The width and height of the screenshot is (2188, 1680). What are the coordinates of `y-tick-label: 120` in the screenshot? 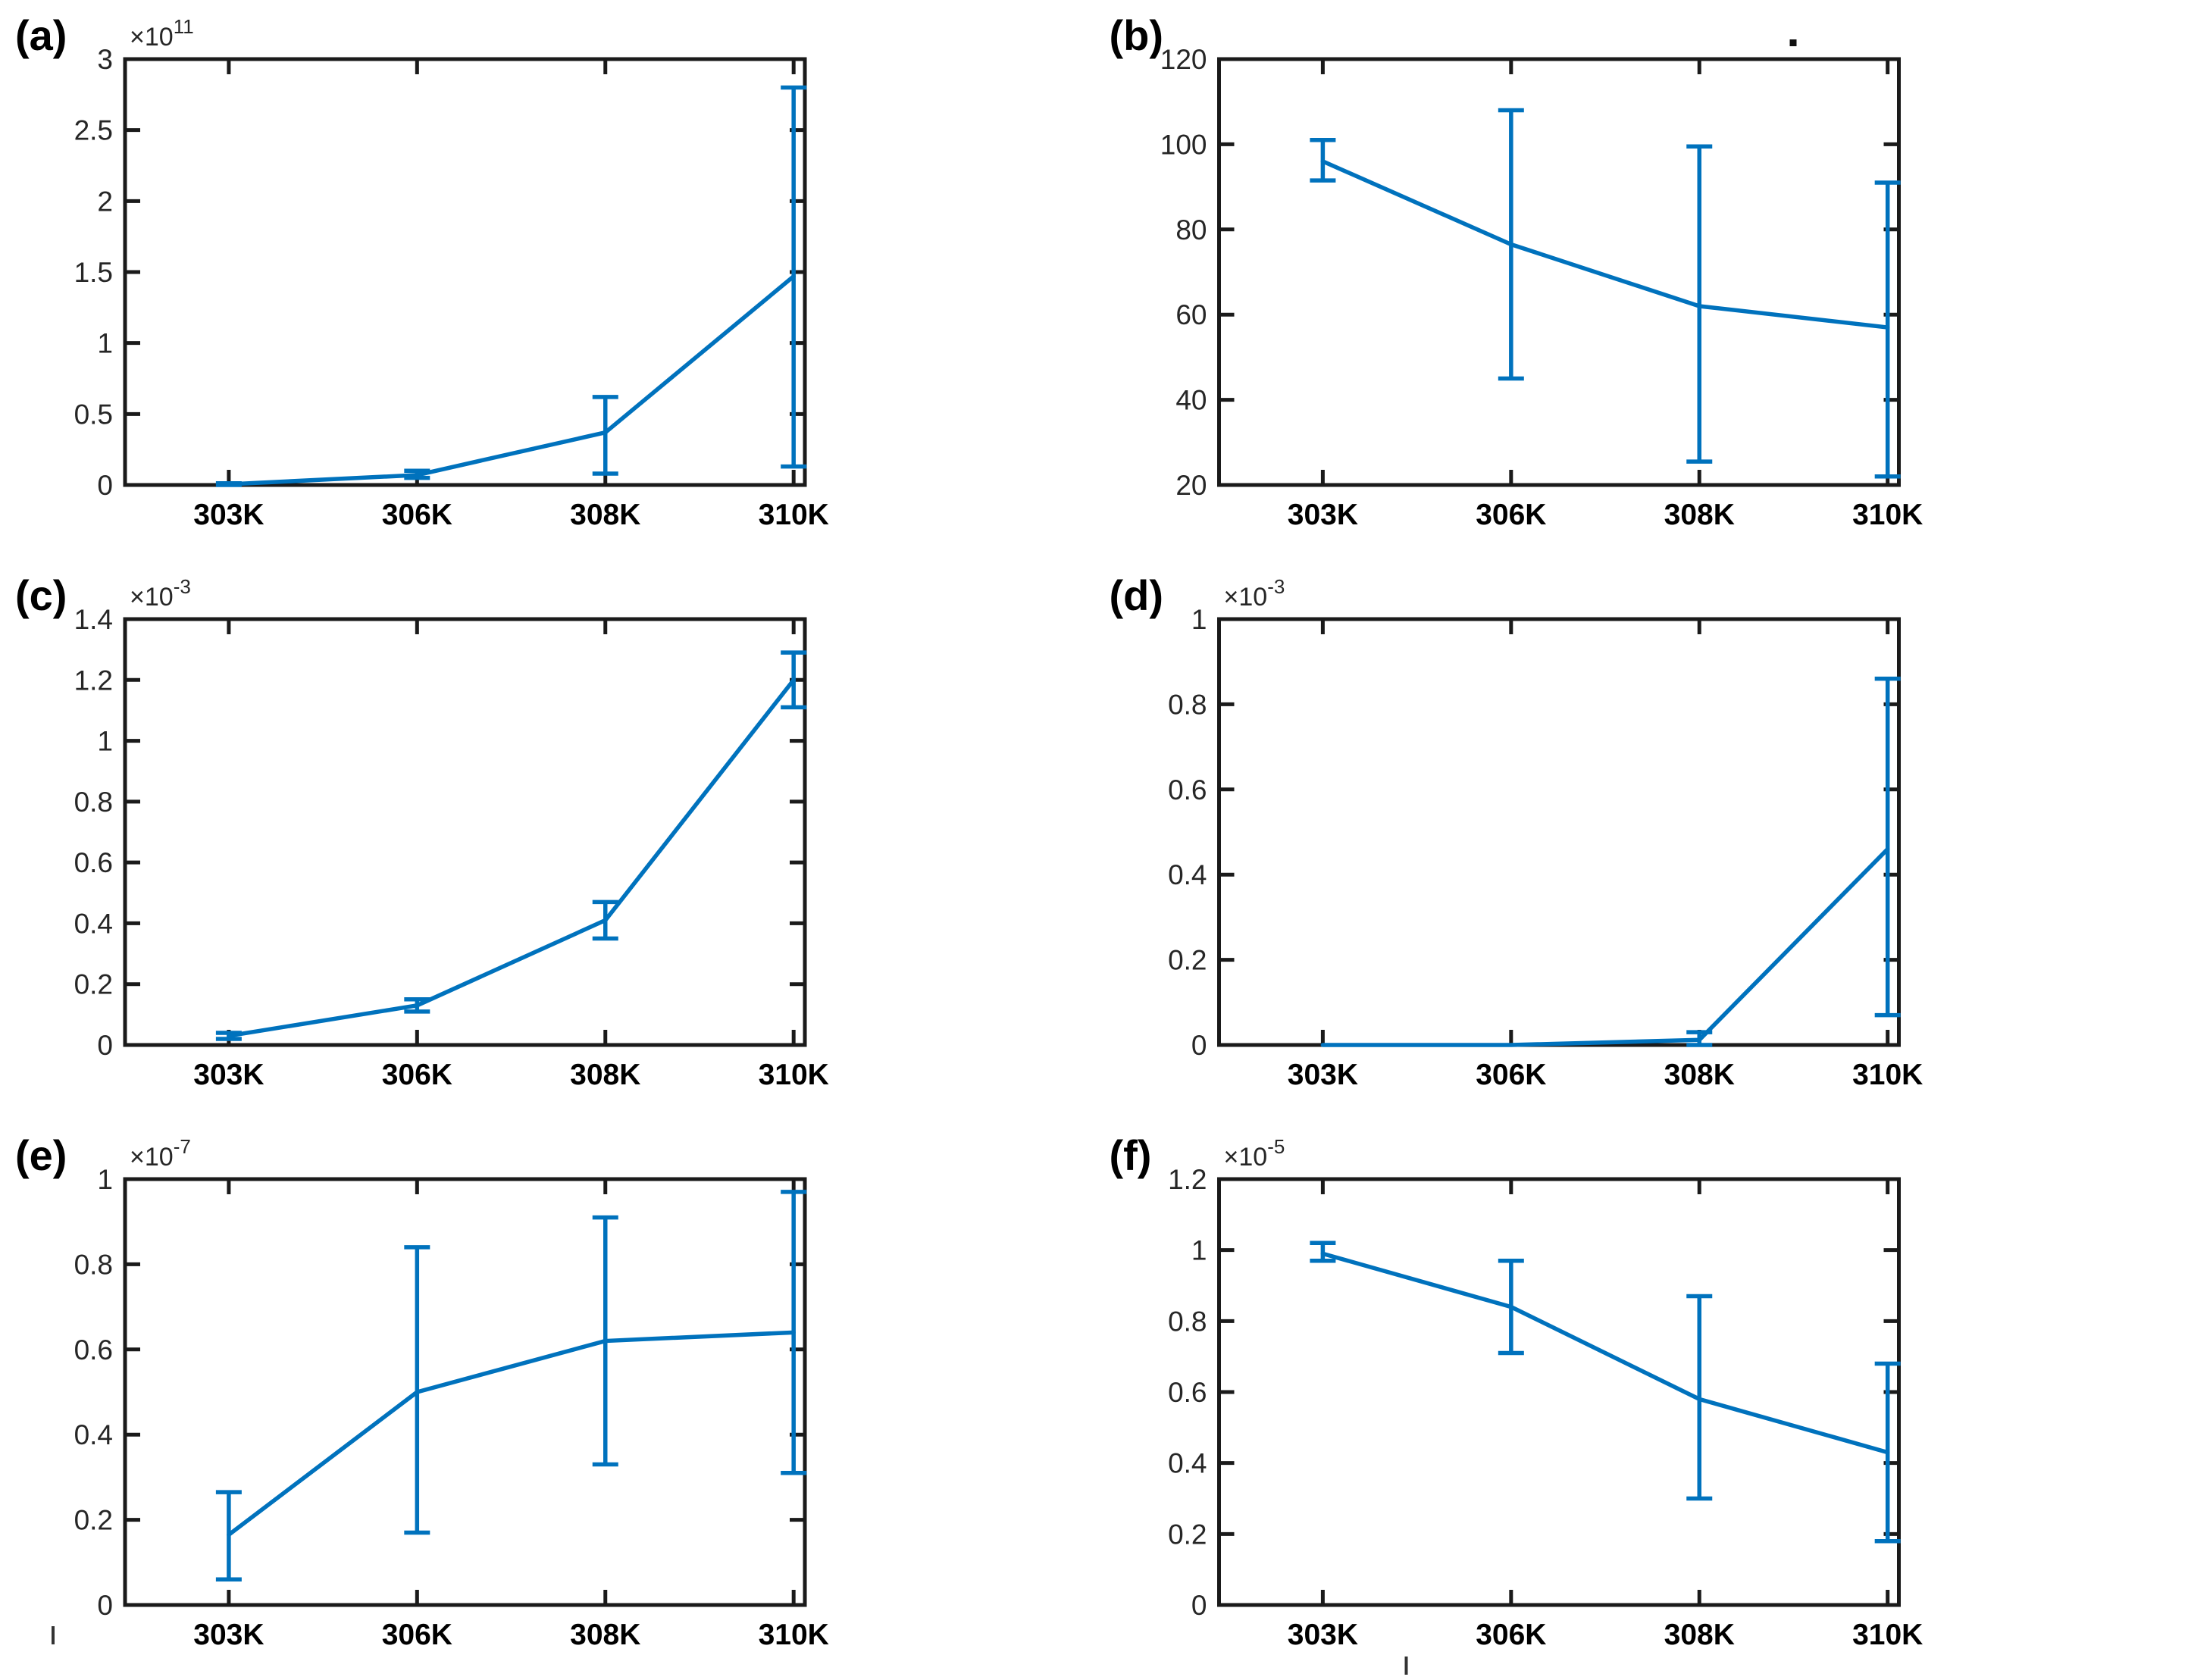 It's located at (1183, 59).